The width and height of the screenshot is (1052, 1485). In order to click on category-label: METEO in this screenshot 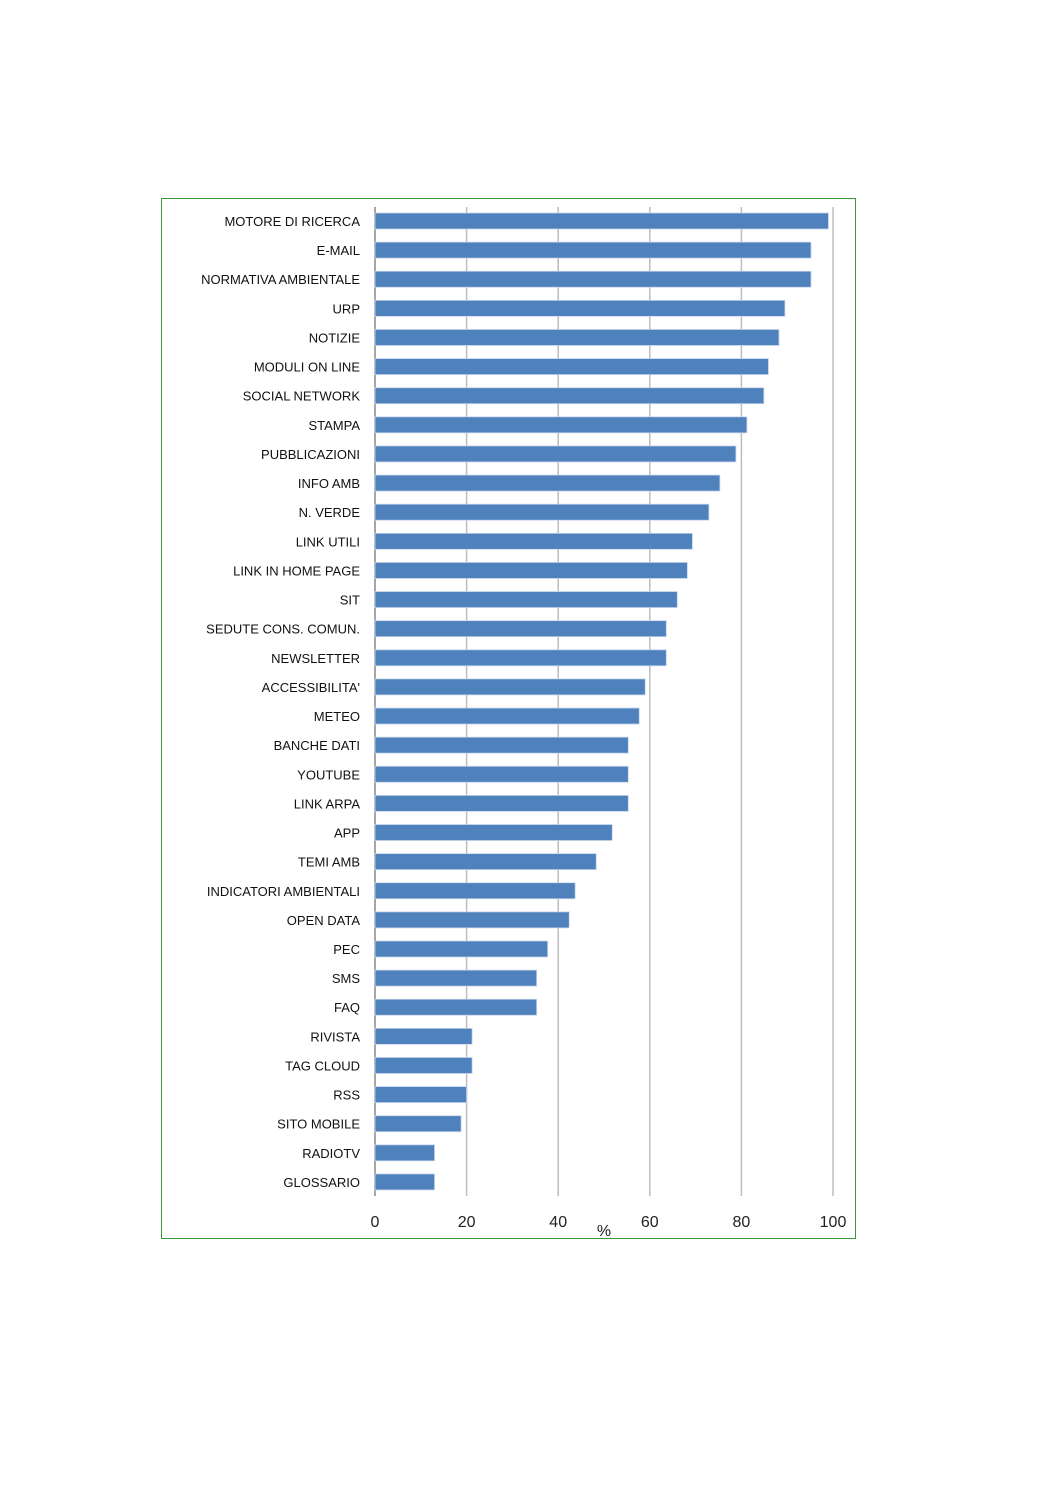, I will do `click(337, 716)`.